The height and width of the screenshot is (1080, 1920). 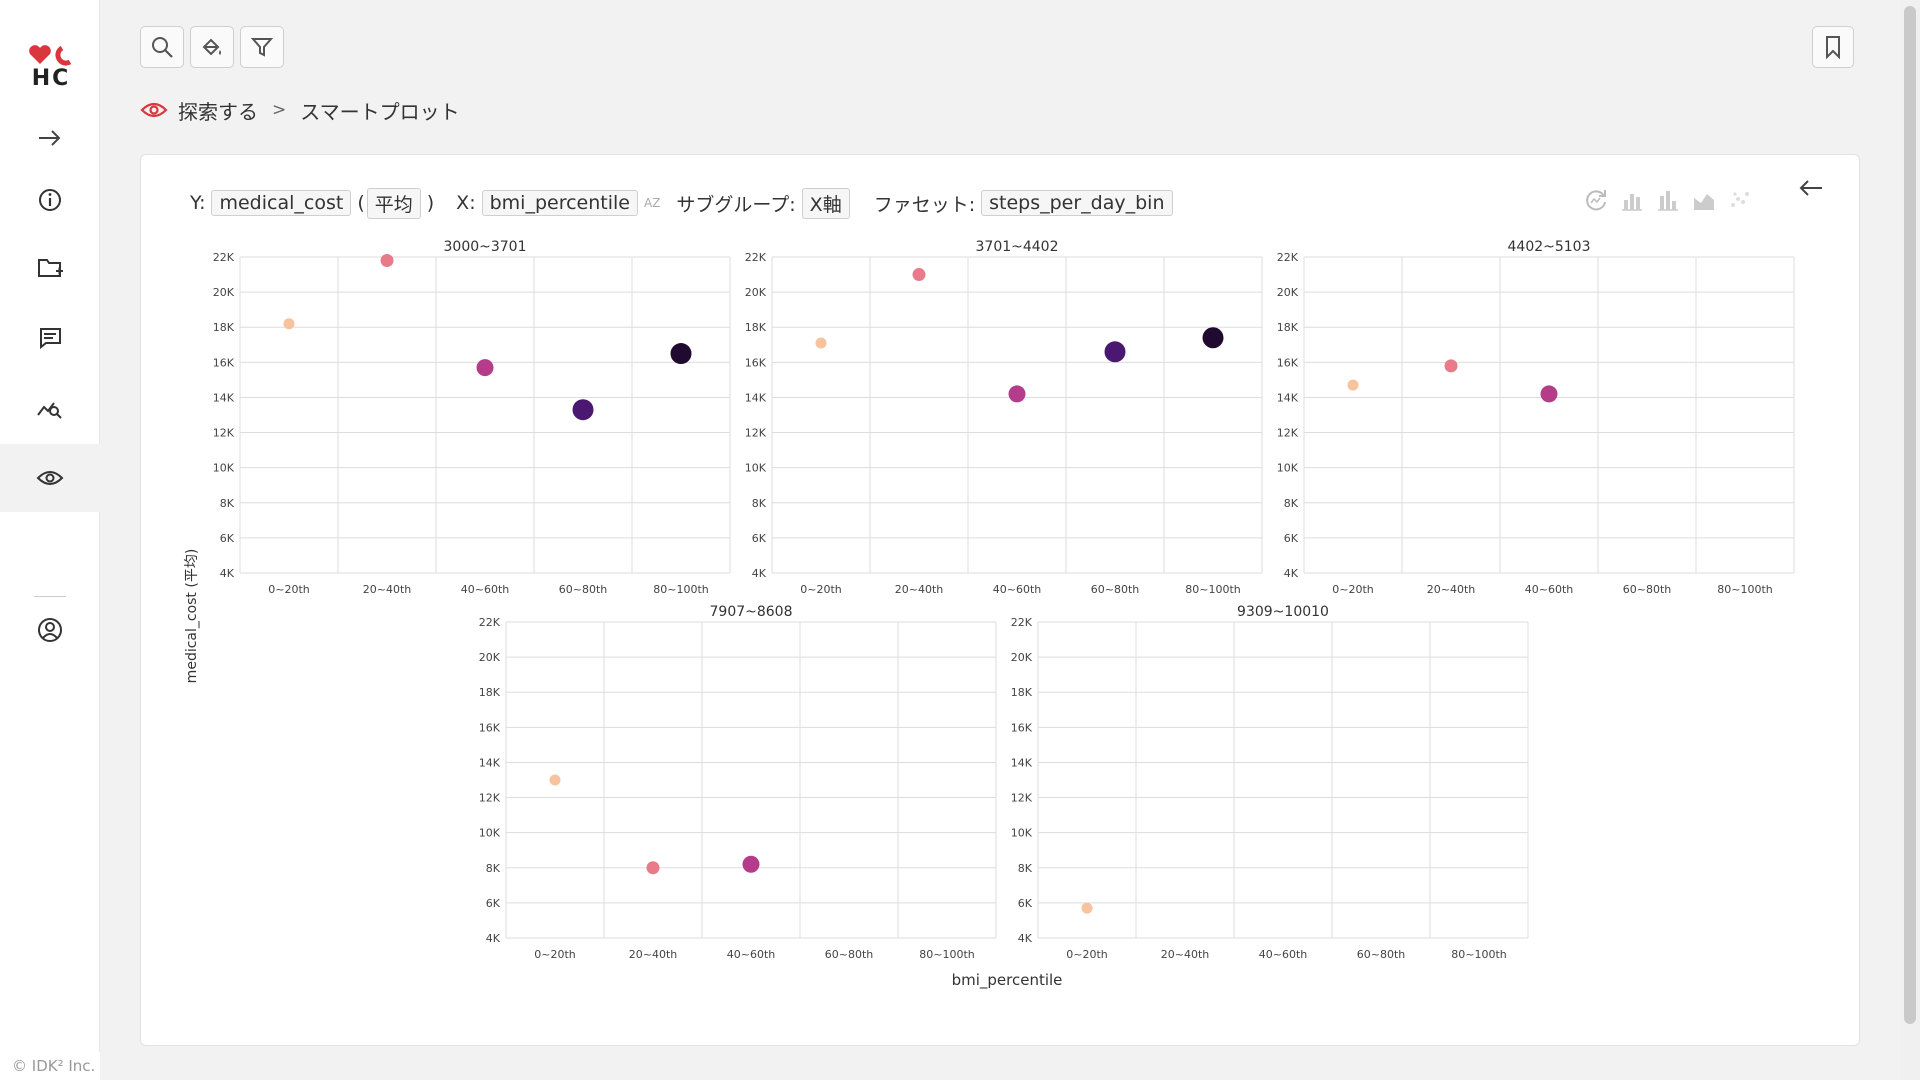 What do you see at coordinates (218, 111) in the screenshot?
I see `breadcrumb-explore: 探索する` at bounding box center [218, 111].